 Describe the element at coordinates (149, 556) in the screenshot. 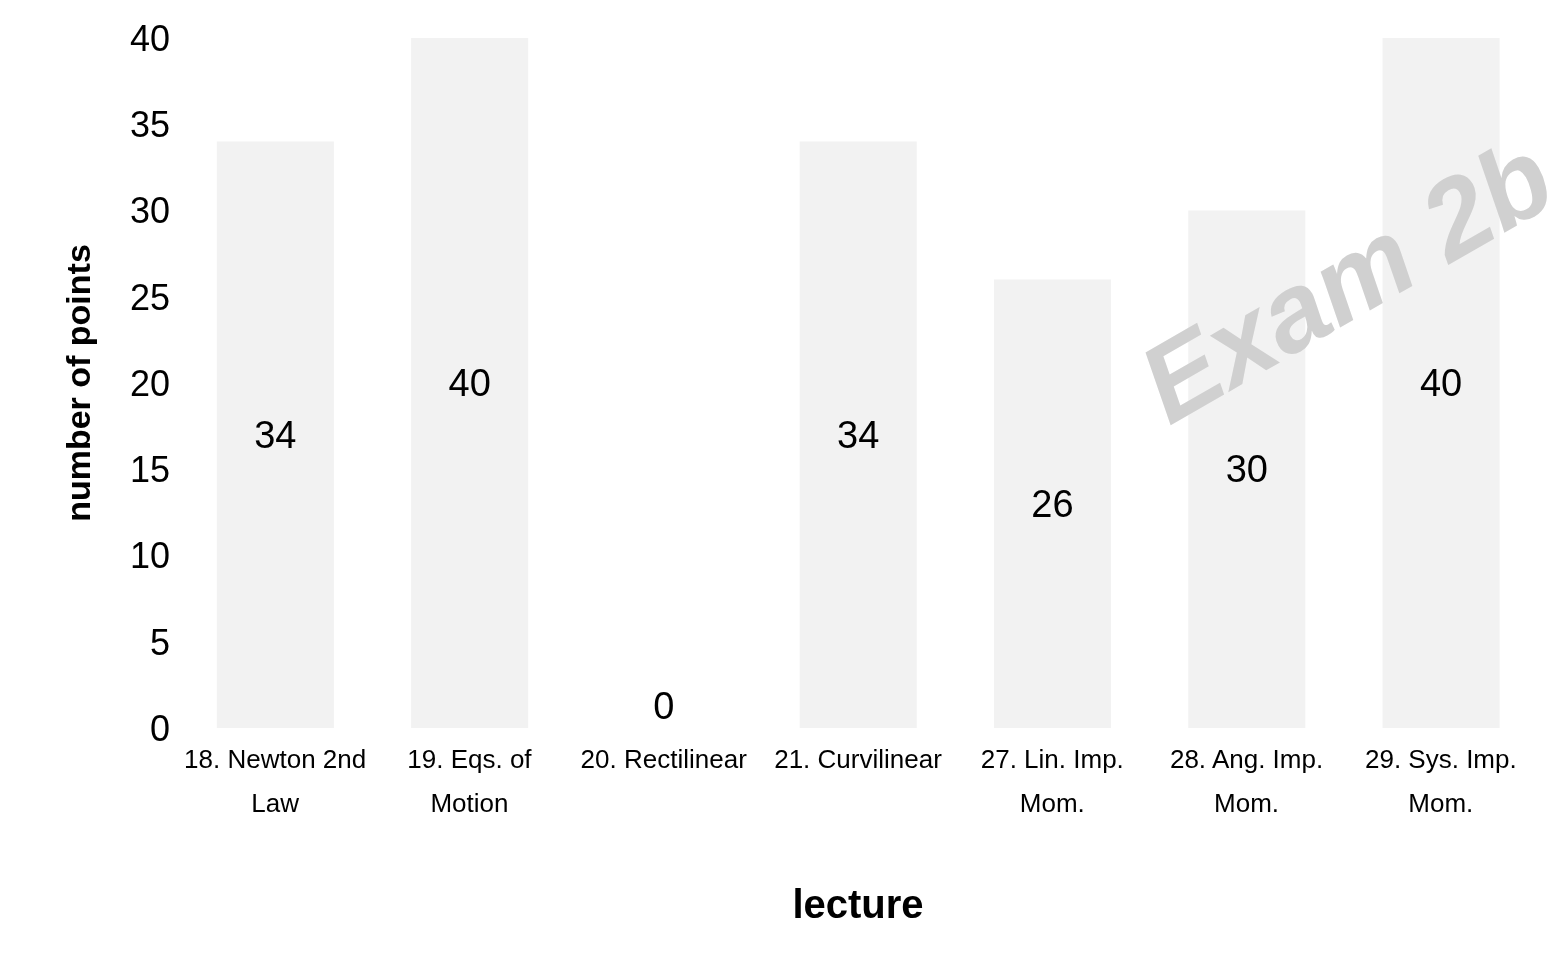

I see `y-tick-label: 10` at that location.